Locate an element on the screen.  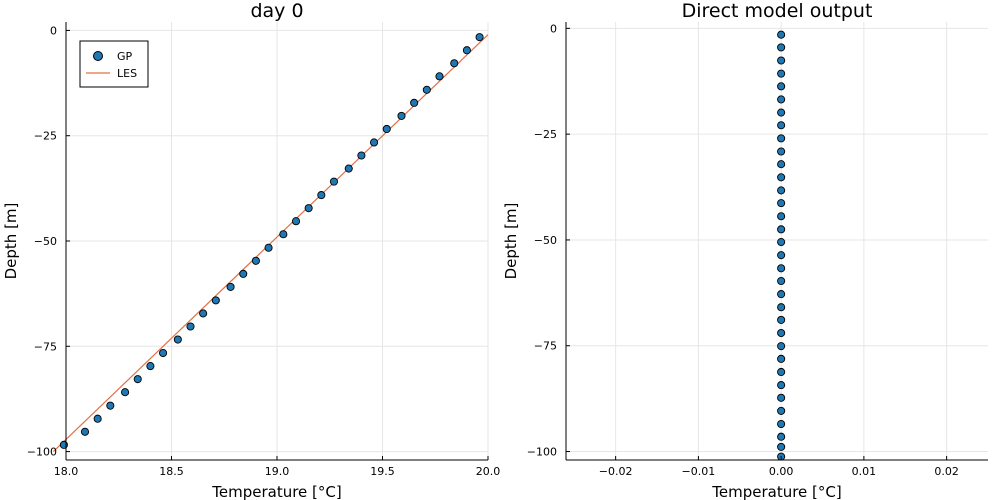
x-tick-label: 20.0 is located at coordinates (488, 471).